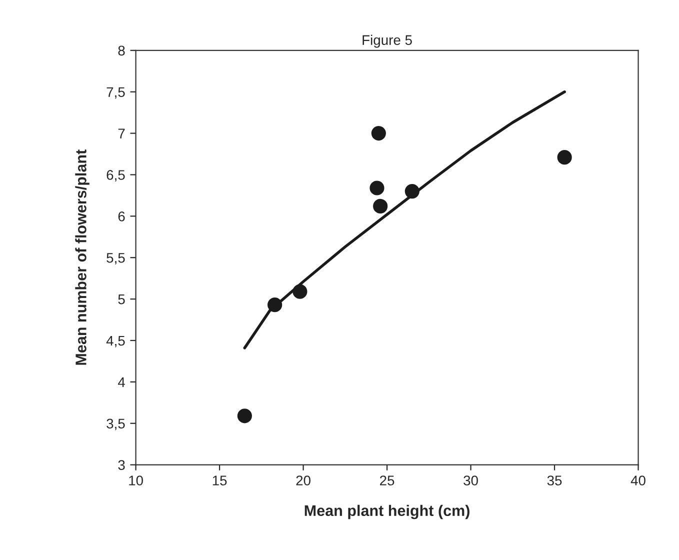 This screenshot has height=560, width=679. What do you see at coordinates (121, 382) in the screenshot?
I see `y-tick-label: 4` at bounding box center [121, 382].